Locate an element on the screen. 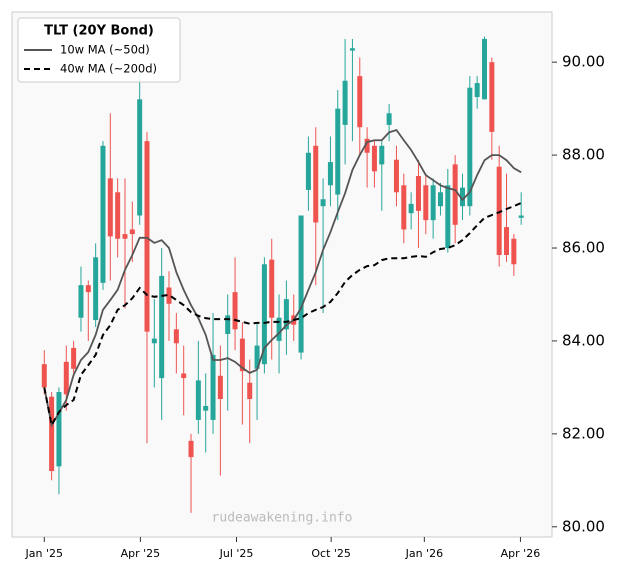 This screenshot has width=623, height=573. legend-title: TLT (20Y Bond) is located at coordinates (99, 31).